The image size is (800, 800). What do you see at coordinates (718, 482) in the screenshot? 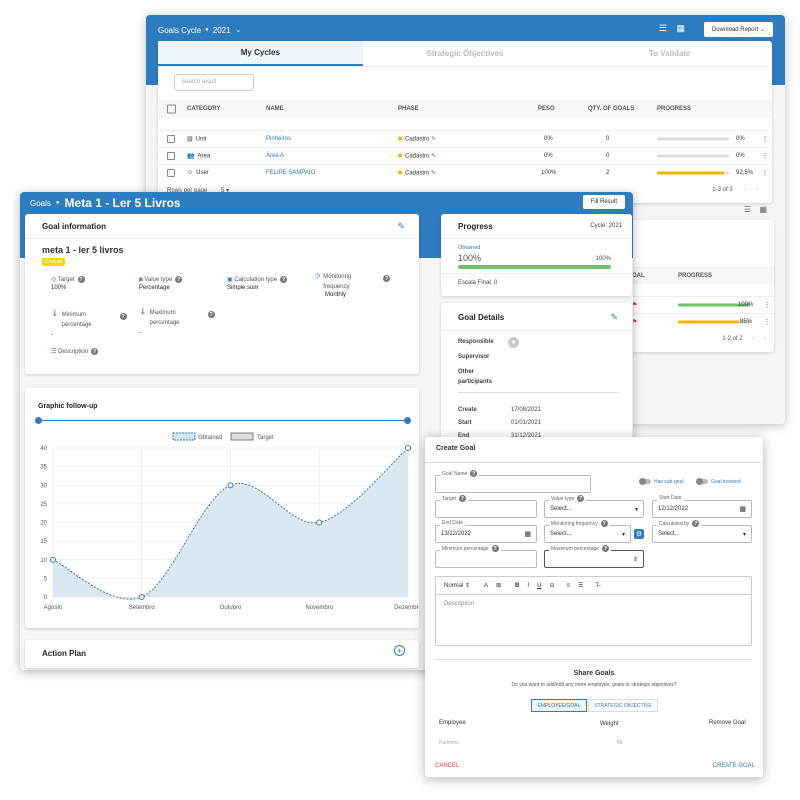
I see `goal-inverted-toggle: Goal inverted` at bounding box center [718, 482].